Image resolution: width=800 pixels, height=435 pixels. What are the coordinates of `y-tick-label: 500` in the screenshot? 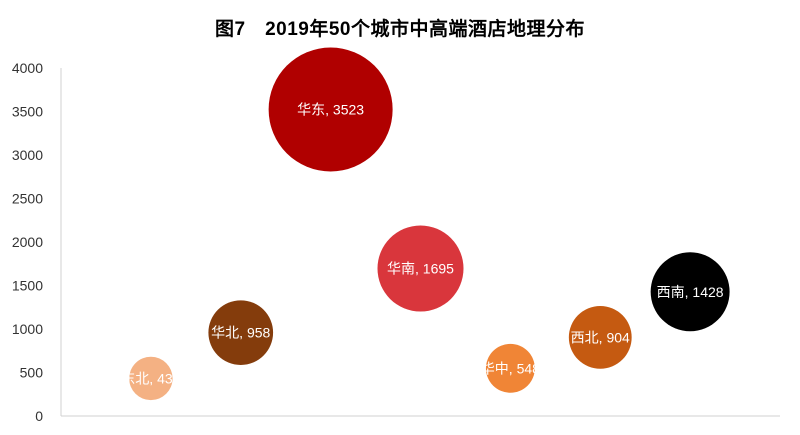 It's located at (32, 373).